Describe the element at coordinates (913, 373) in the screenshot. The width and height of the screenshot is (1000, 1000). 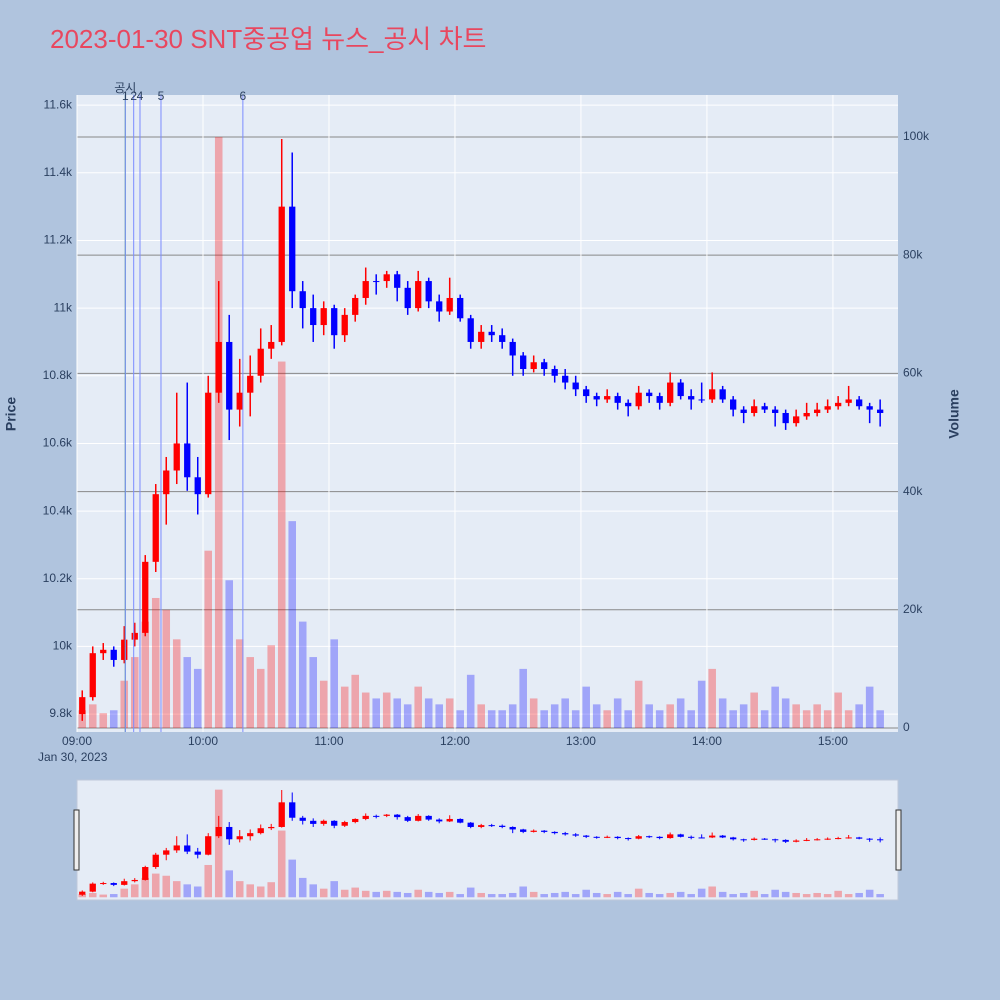
I see `y2-tick-label: 60k` at that location.